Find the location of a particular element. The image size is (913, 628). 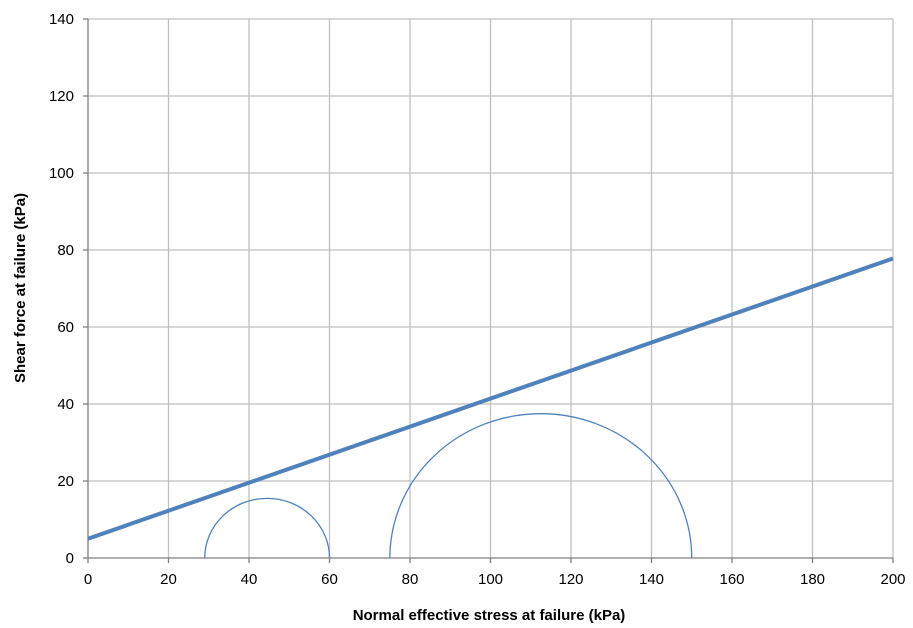

x-tick-label: 100 is located at coordinates (490, 579).